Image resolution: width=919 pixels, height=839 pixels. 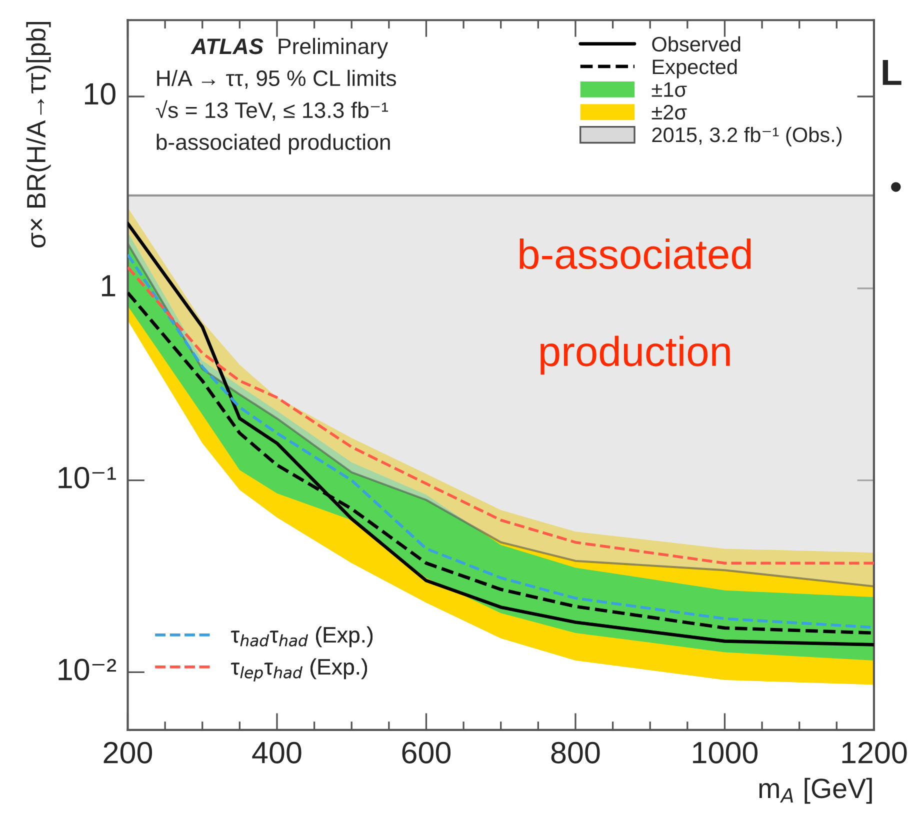 What do you see at coordinates (277, 753) in the screenshot?
I see `x-tick-label: 400` at bounding box center [277, 753].